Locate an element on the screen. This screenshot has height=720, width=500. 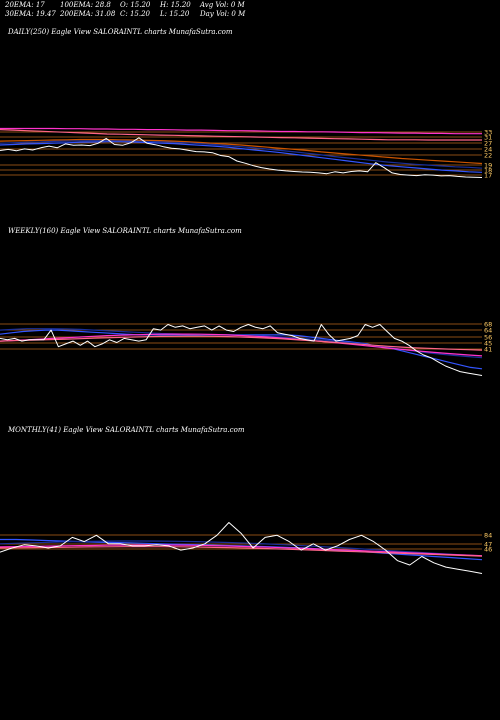
ema_mid-line is located at coordinates (241, 548).